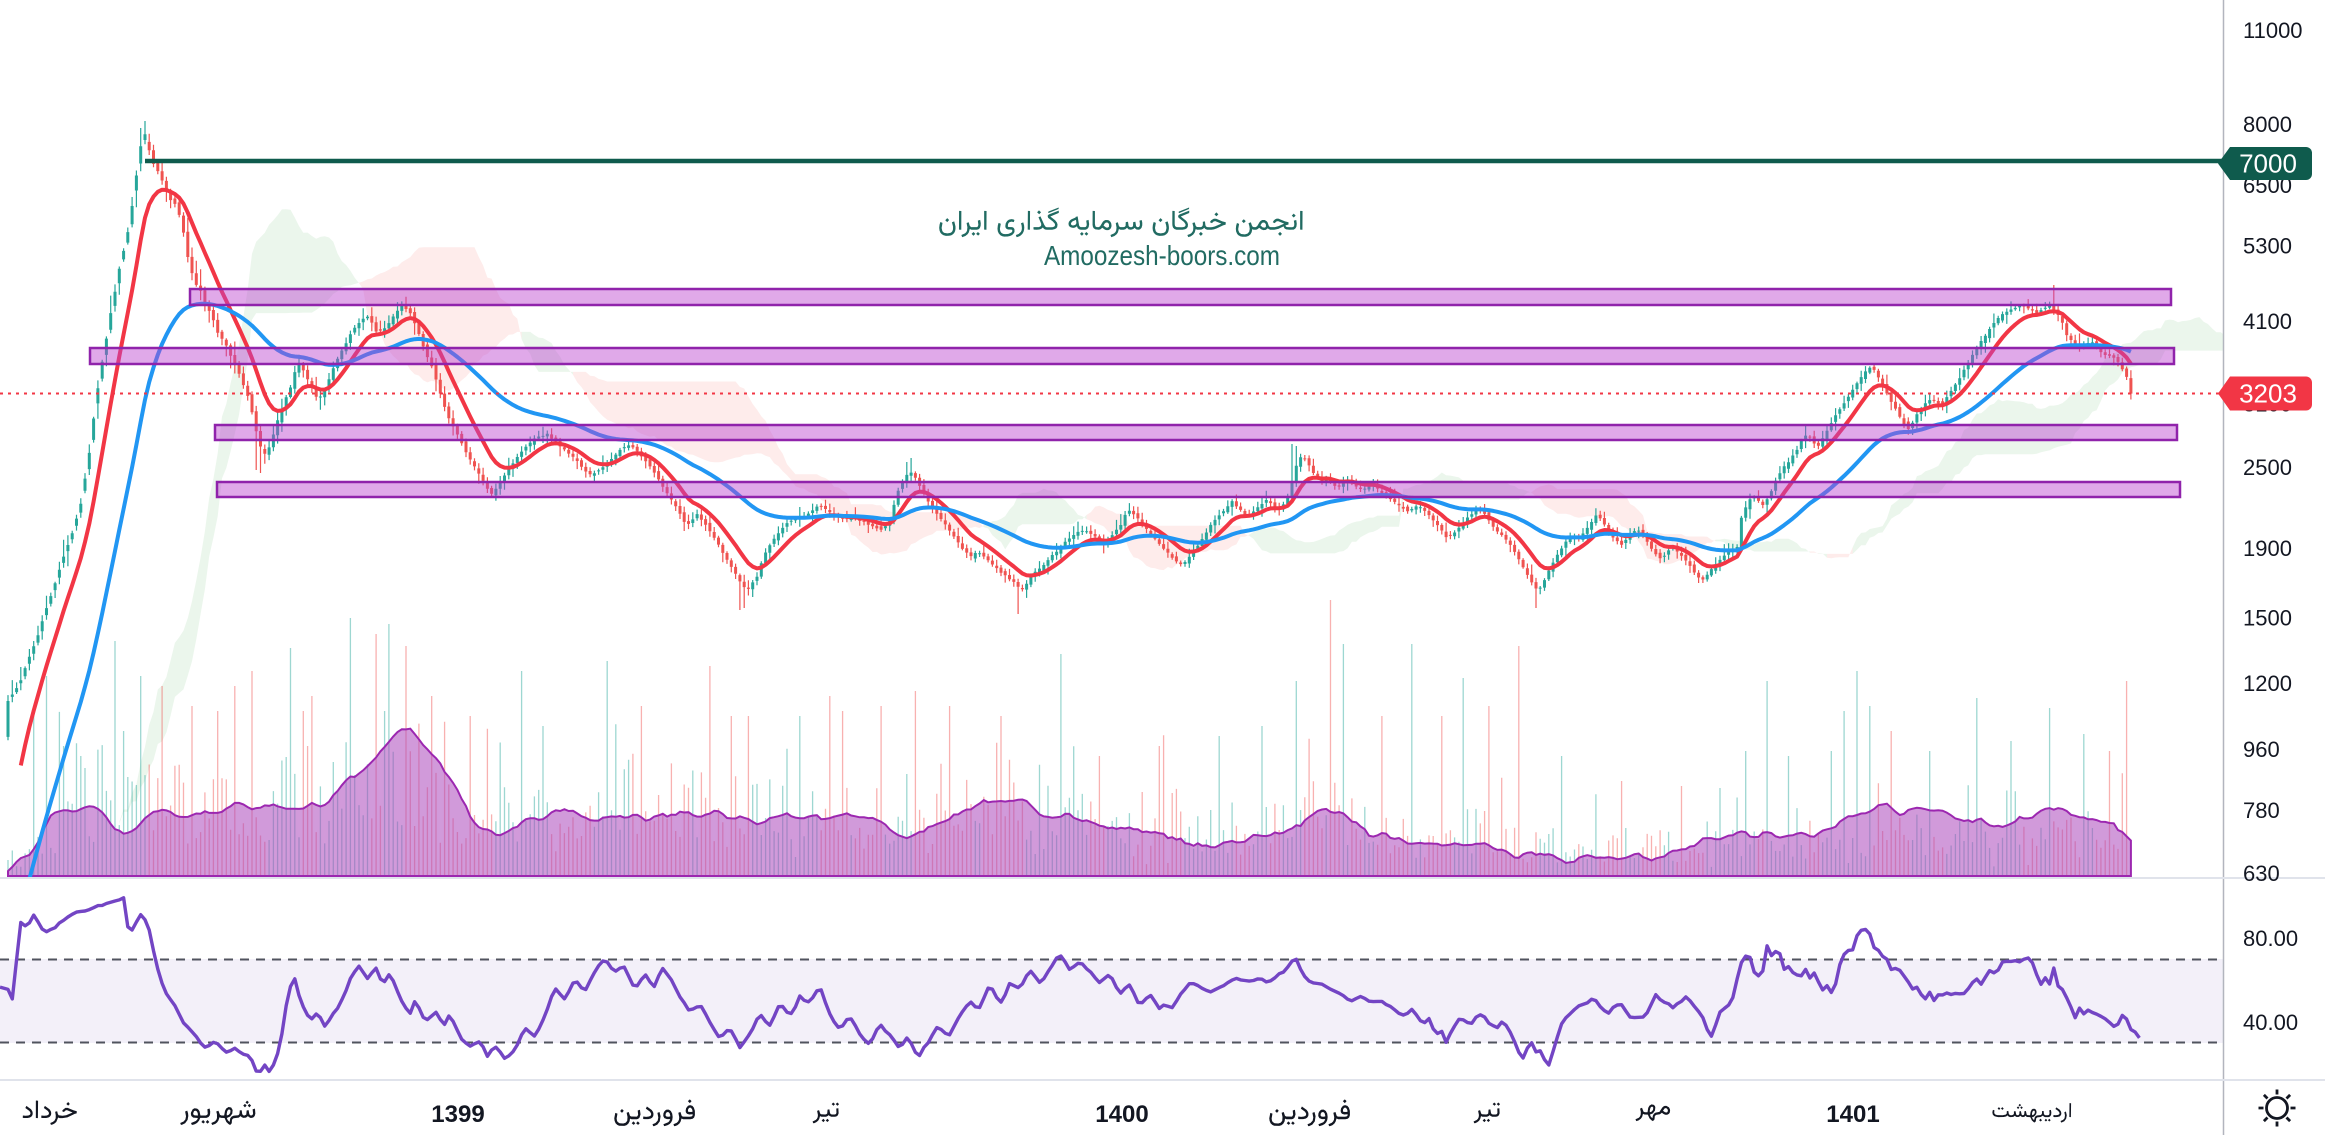 The width and height of the screenshot is (2325, 1135). I want to click on svg-text: 1400, so click(1121, 1114).